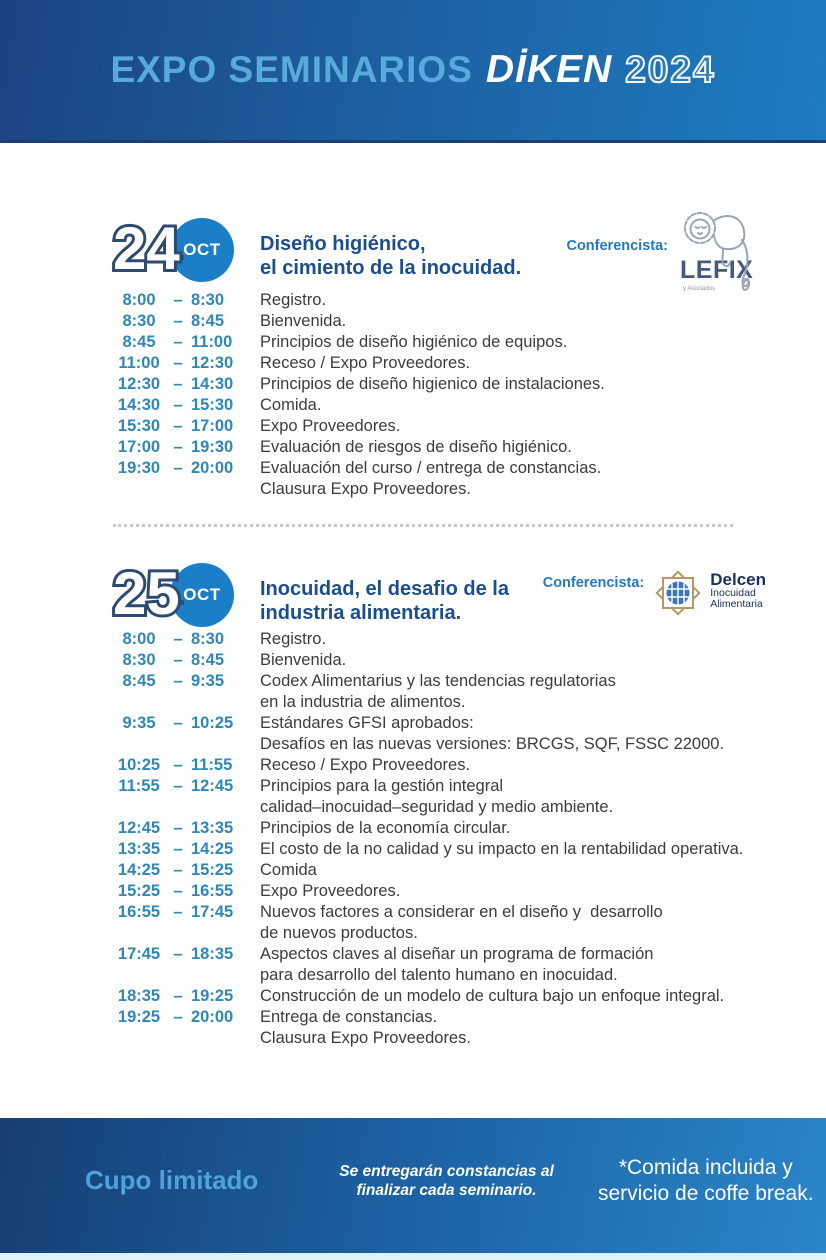 Image resolution: width=826 pixels, height=1260 pixels. I want to click on schedule-row: 15:25–16:55 Expo Proveedores., so click(439, 891).